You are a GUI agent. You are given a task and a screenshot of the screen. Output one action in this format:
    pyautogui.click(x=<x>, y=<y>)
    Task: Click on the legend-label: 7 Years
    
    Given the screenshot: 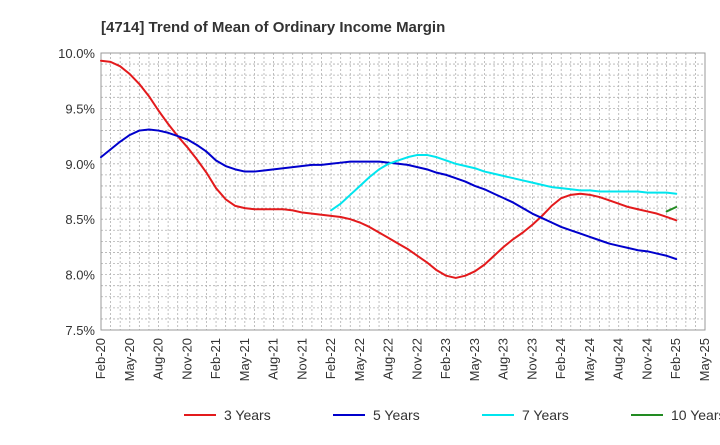 What is the action you would take?
    pyautogui.click(x=545, y=415)
    